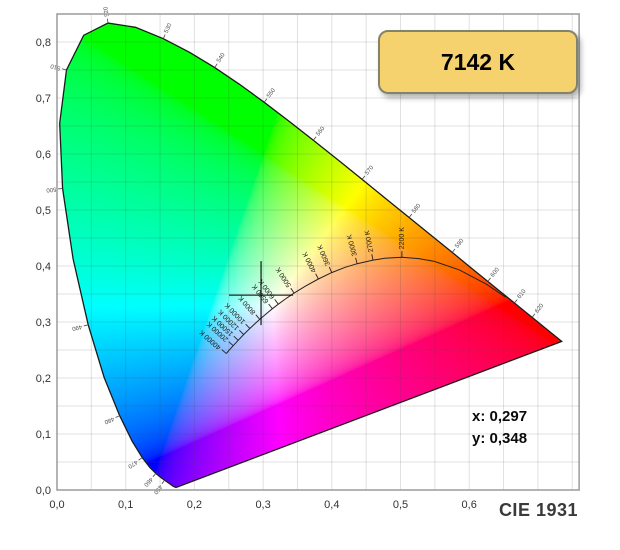 The width and height of the screenshot is (620, 550). I want to click on wavelength-tick-label: 530, so click(169, 28).